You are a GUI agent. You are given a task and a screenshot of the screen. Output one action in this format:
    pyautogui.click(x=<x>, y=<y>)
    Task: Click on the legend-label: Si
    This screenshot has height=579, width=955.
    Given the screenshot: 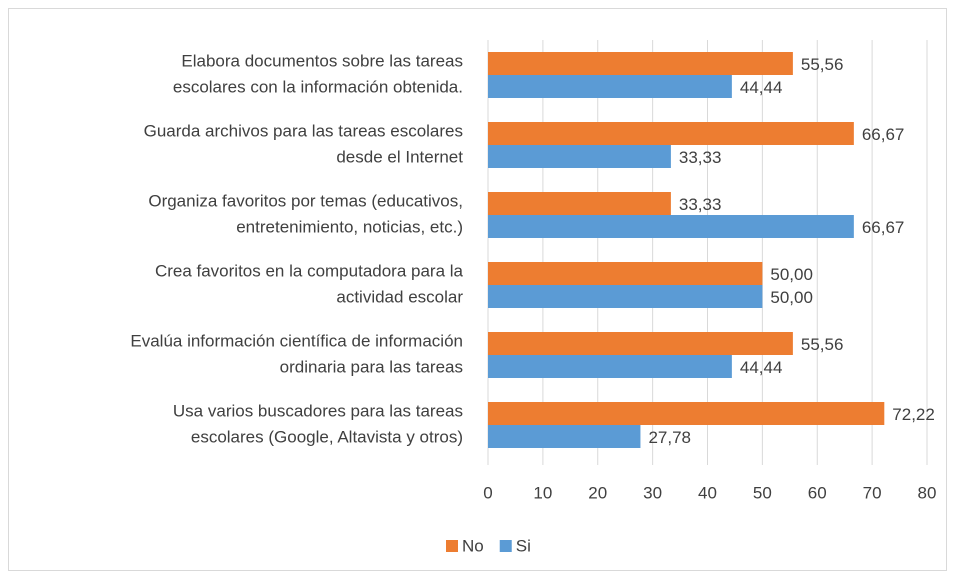 What is the action you would take?
    pyautogui.click(x=523, y=545)
    